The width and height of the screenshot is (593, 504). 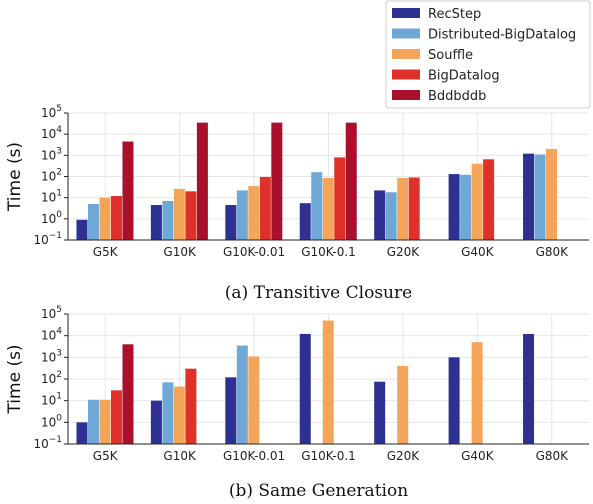 I want to click on legend-label: Souffle, so click(x=450, y=55).